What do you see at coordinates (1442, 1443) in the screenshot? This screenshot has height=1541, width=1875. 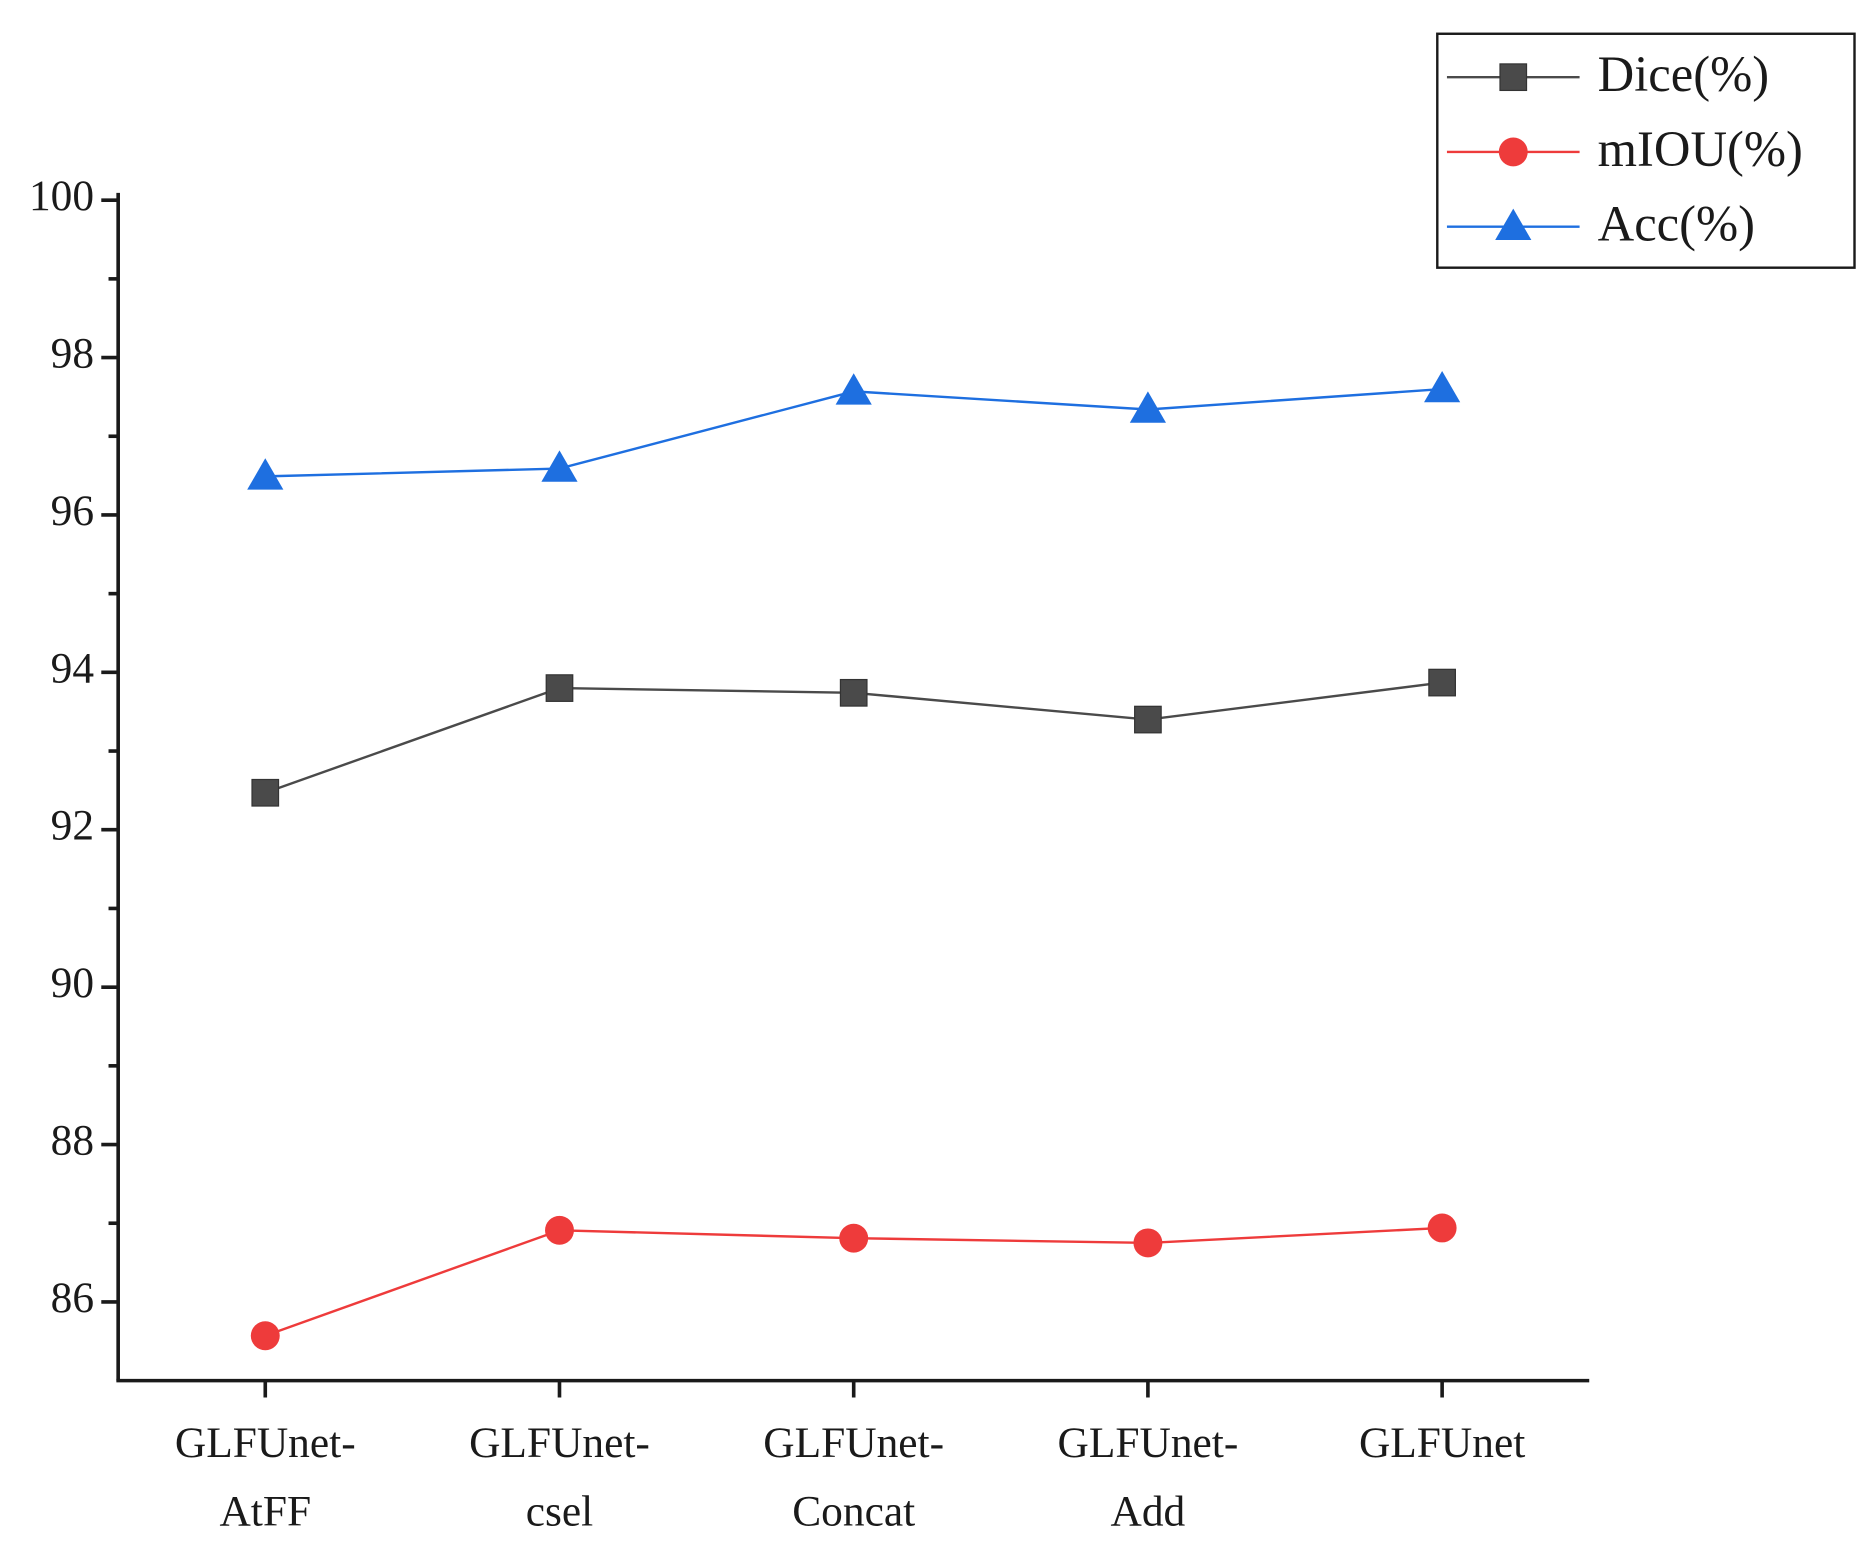 I see `x-tick-label: GLFUnet` at bounding box center [1442, 1443].